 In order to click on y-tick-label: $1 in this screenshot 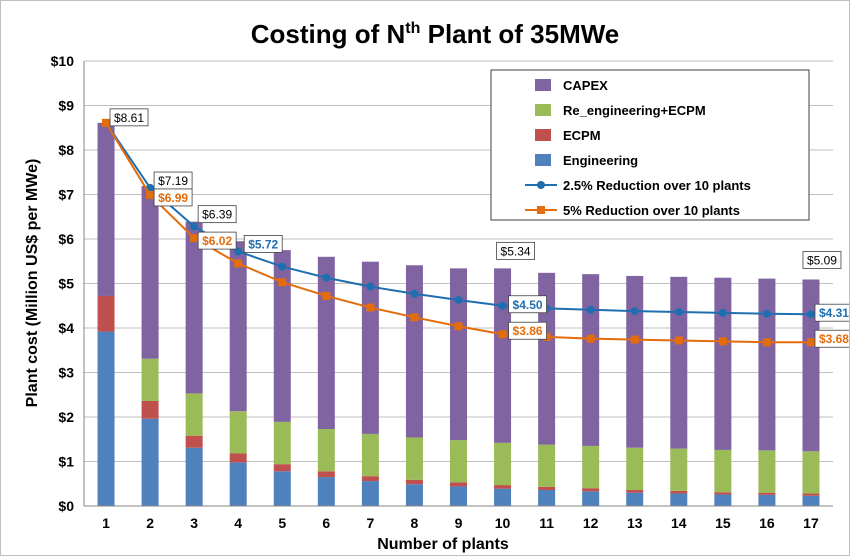, I will do `click(66, 462)`.